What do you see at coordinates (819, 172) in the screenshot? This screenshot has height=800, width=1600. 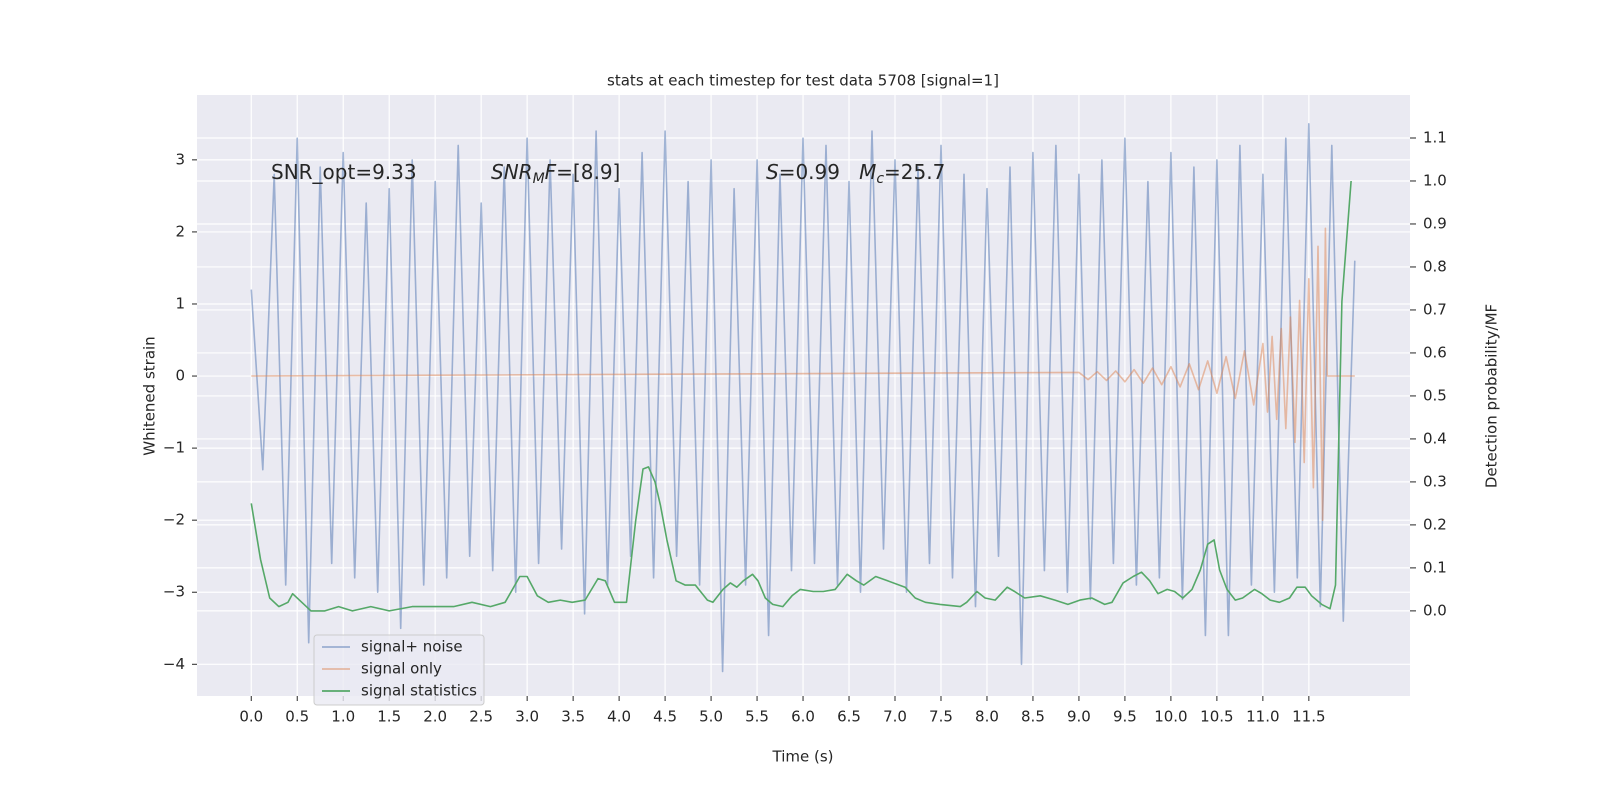 I see `annotation-part: =0.99` at bounding box center [819, 172].